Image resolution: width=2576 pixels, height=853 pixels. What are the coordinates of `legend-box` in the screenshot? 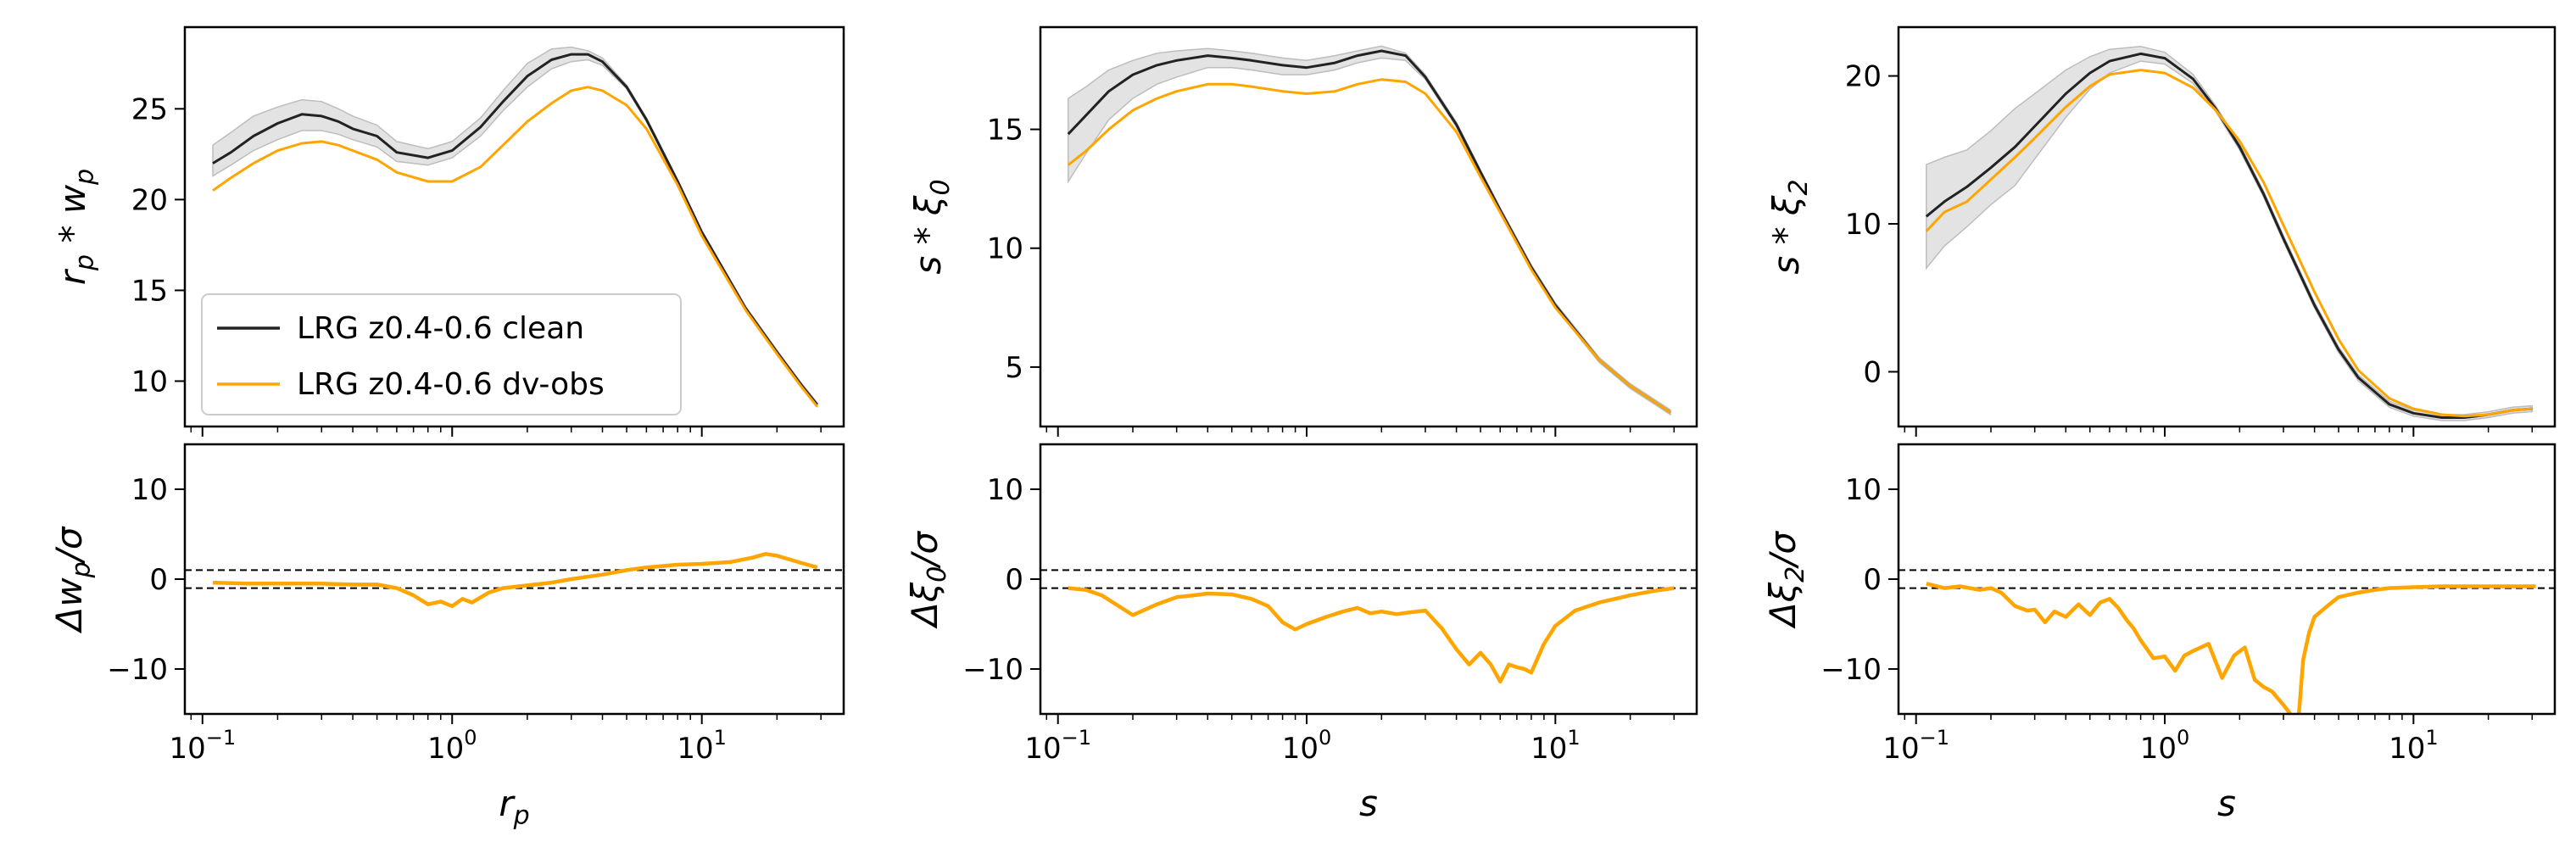 It's located at (442, 354).